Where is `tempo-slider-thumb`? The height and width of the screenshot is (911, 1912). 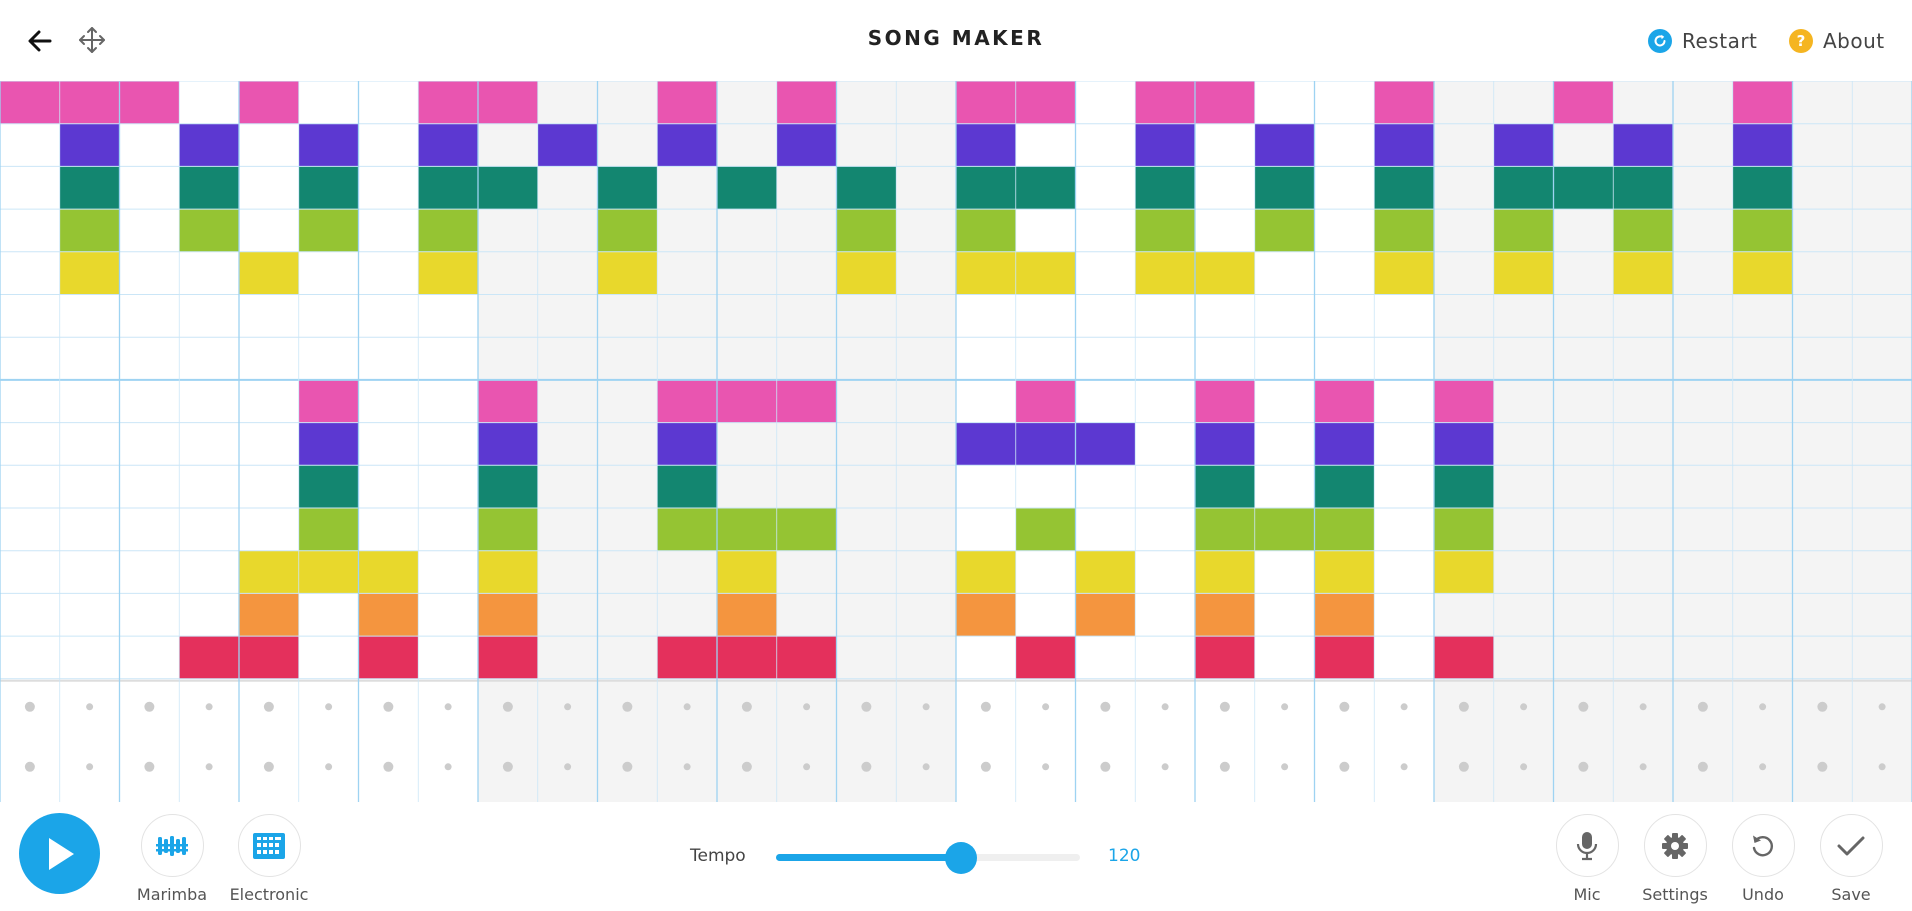 tempo-slider-thumb is located at coordinates (961, 858).